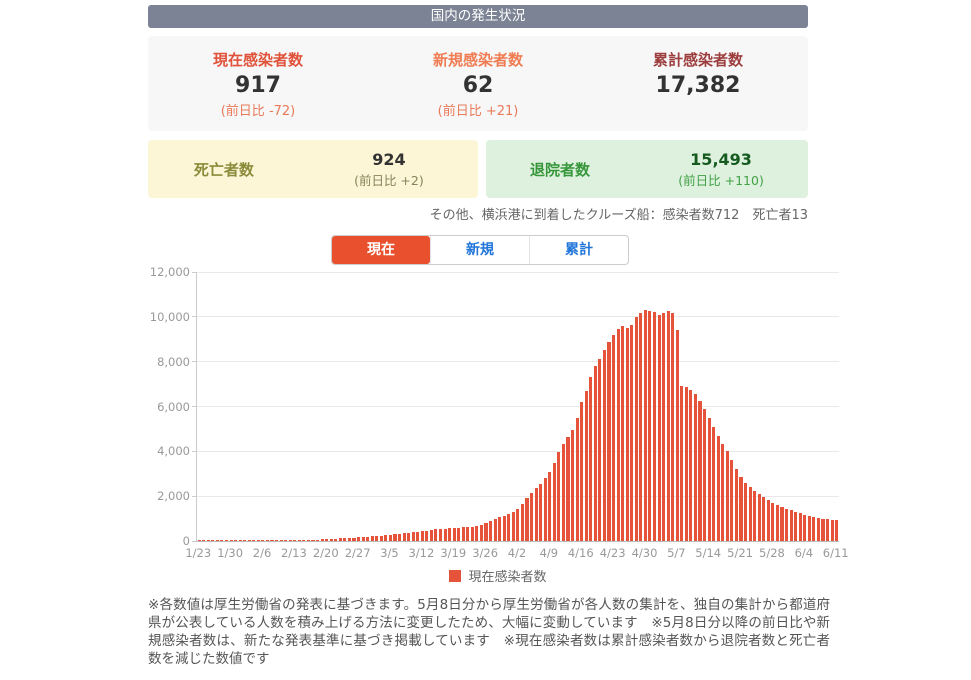  Describe the element at coordinates (618, 215) in the screenshot. I see `cruise-ship-note: その他、横浜港に到着したクルーズ船：感染者数712 死亡者13` at that location.